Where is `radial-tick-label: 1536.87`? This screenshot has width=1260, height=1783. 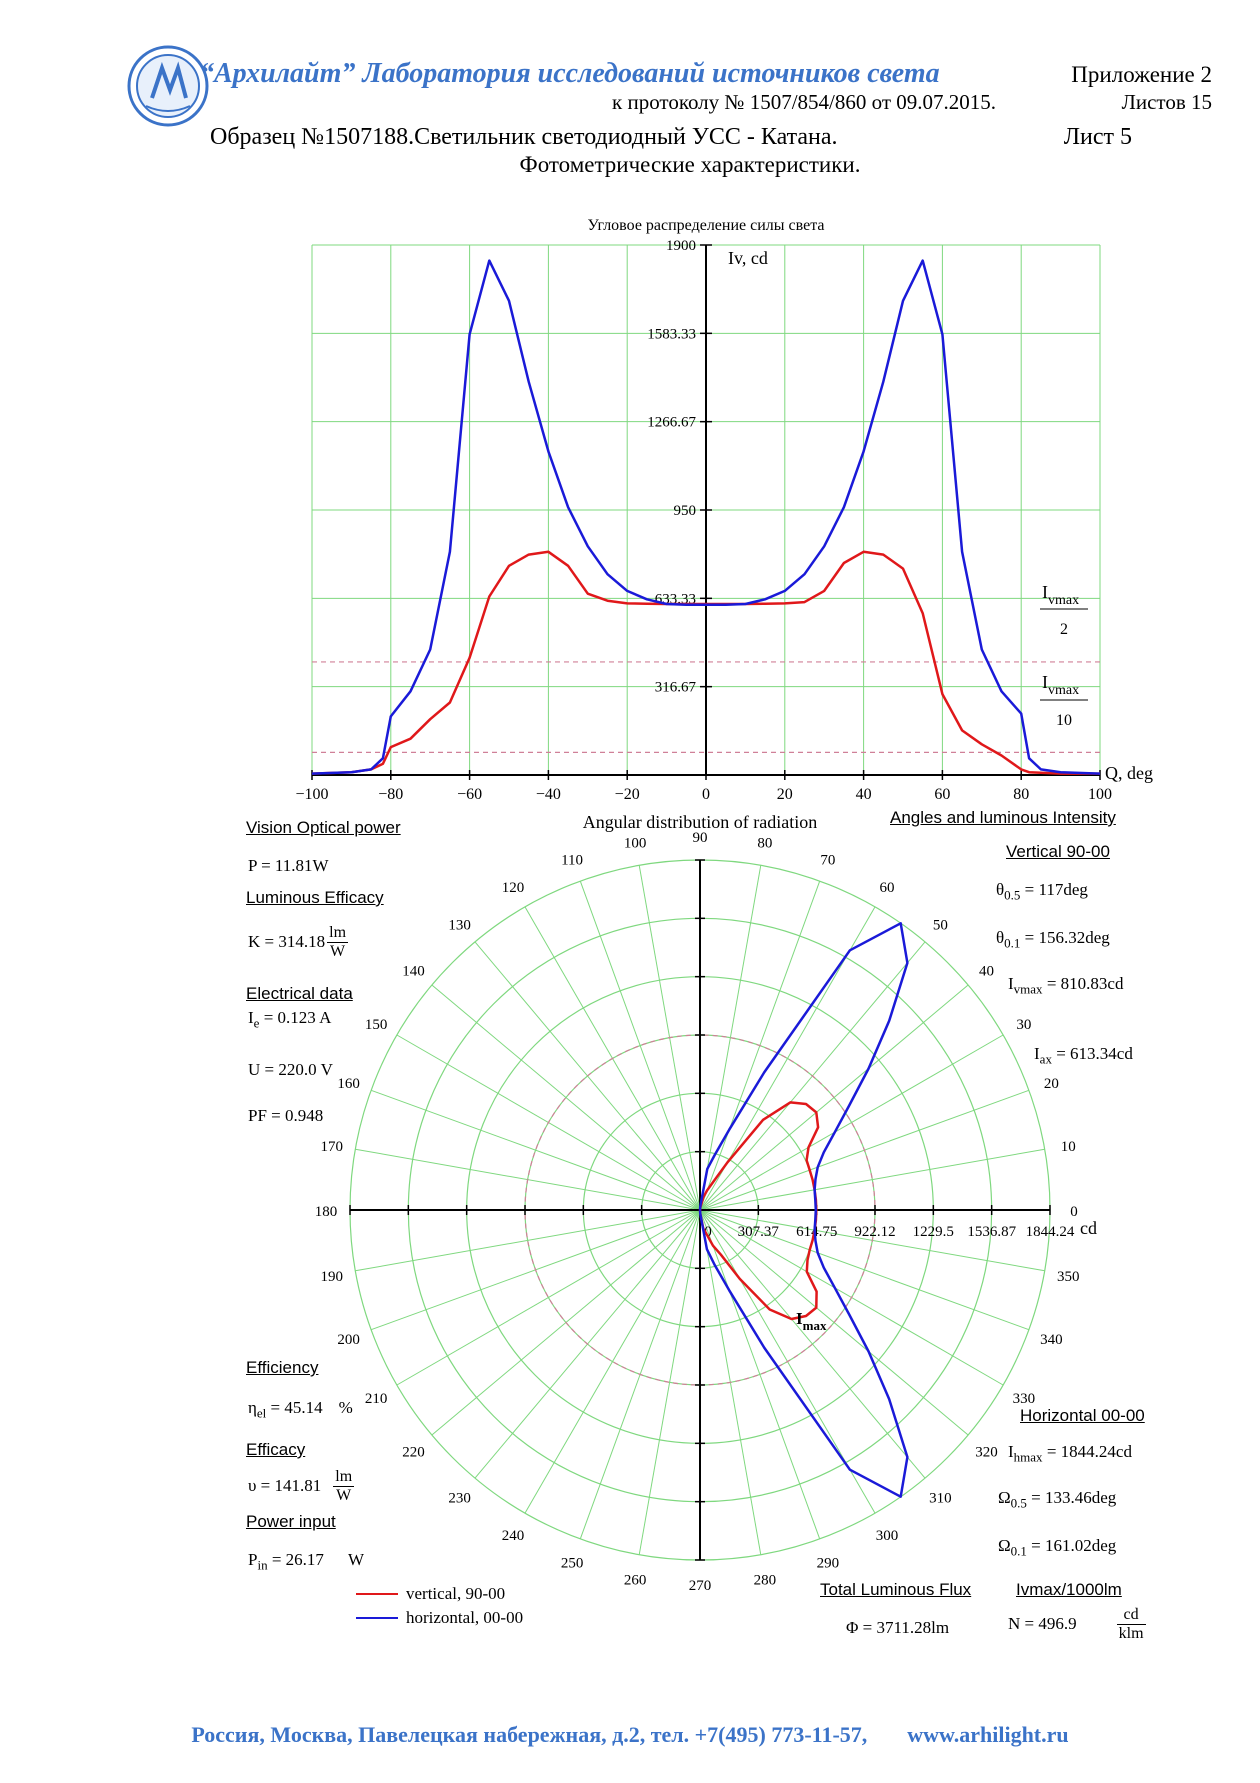 radial-tick-label: 1536.87 is located at coordinates (991, 1232).